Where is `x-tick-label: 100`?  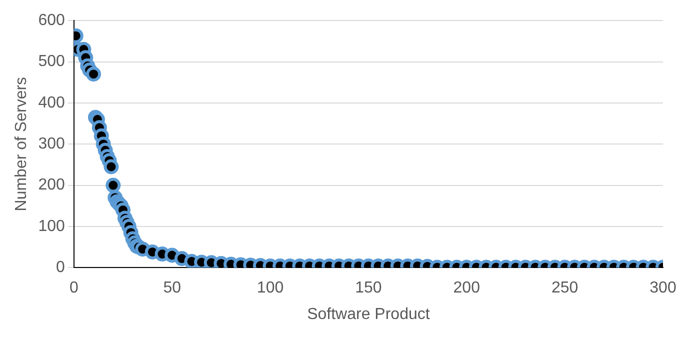 x-tick-label: 100 is located at coordinates (270, 288).